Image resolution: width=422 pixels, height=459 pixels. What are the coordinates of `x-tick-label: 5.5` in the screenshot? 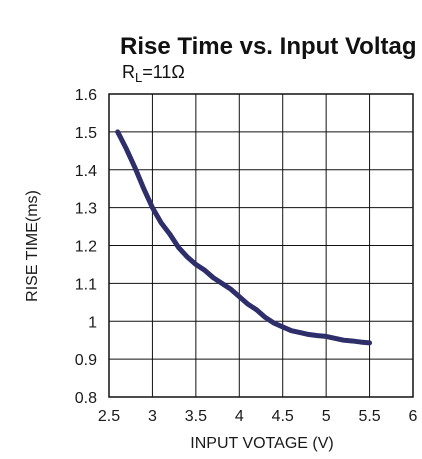 It's located at (369, 416).